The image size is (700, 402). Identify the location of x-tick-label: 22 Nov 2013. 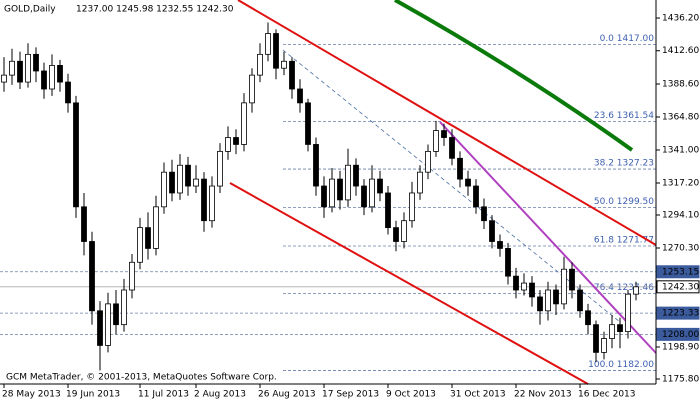
(543, 395).